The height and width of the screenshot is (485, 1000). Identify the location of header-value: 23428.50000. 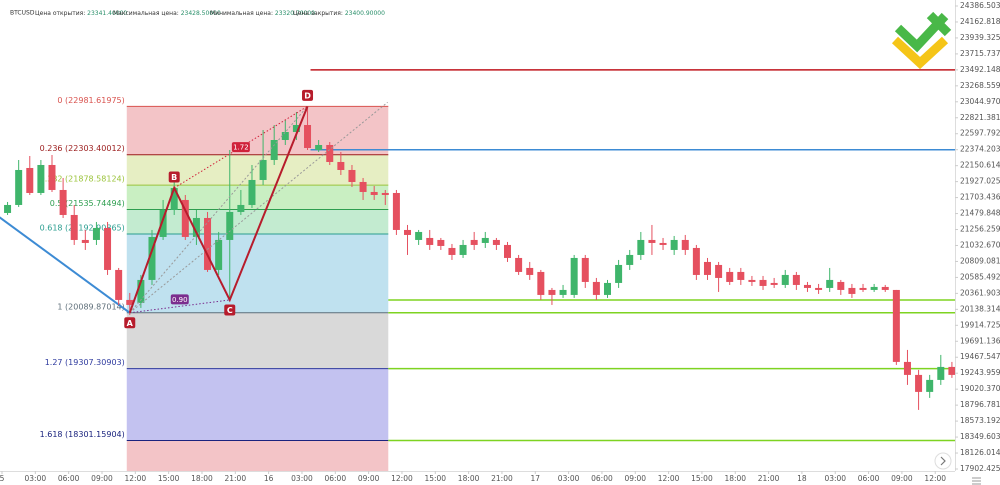
(201, 13).